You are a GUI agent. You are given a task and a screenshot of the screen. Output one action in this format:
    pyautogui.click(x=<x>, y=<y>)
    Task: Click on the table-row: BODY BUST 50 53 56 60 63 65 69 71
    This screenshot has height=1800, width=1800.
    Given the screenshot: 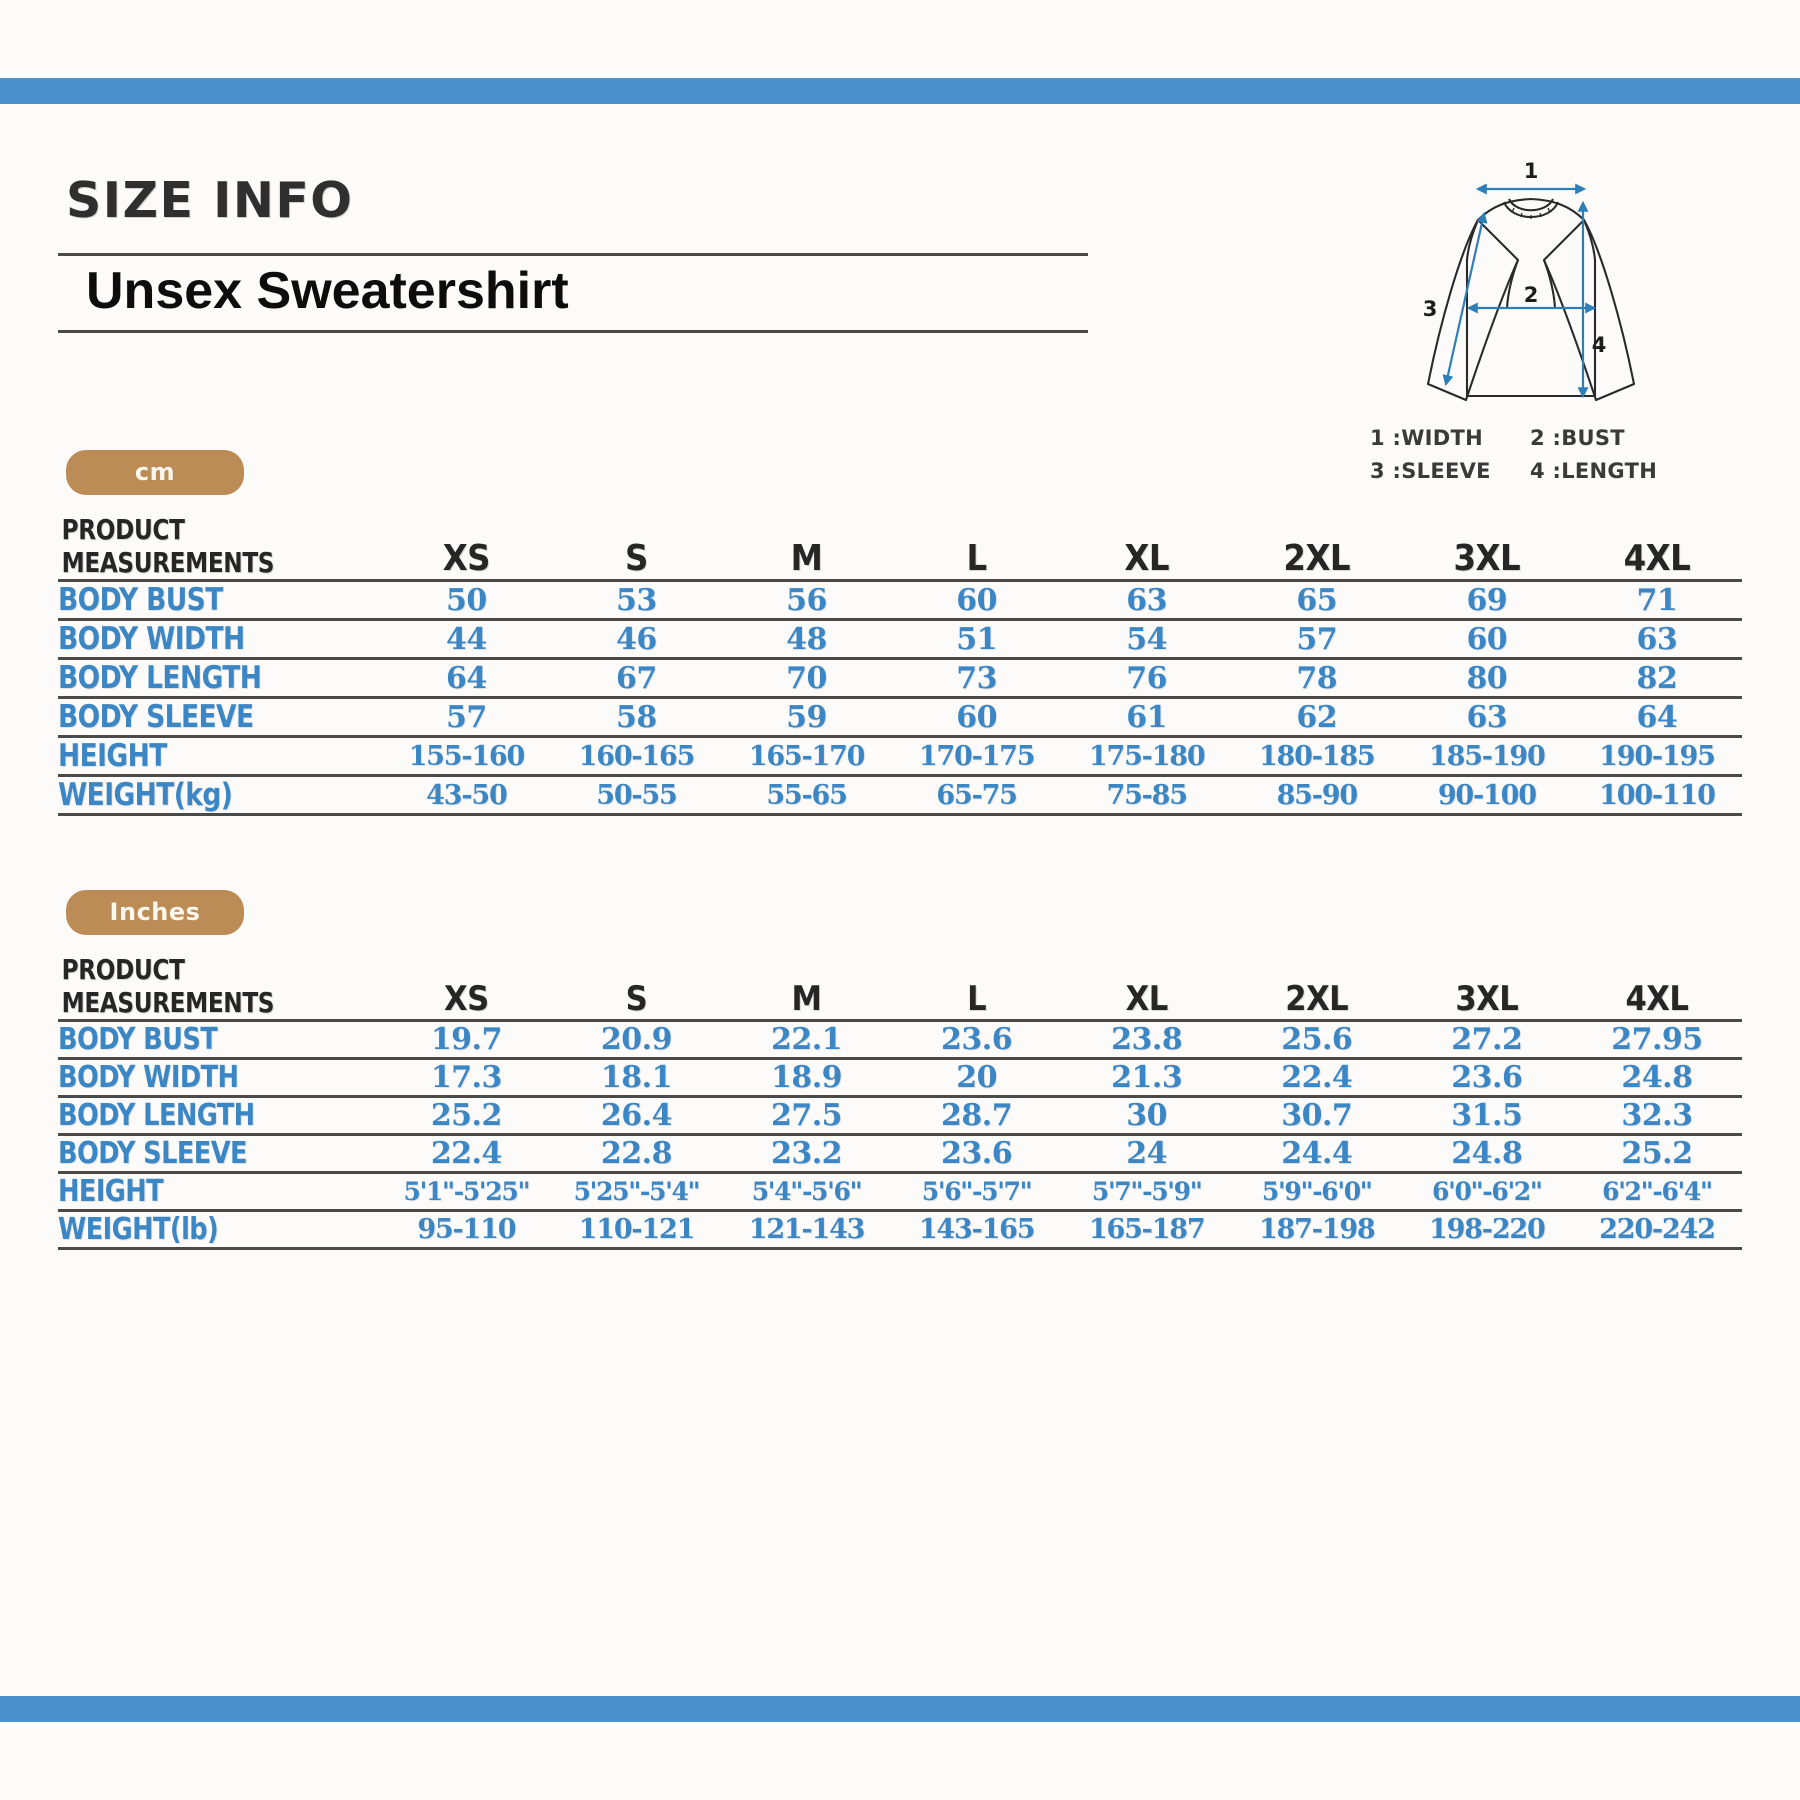 What is the action you would take?
    pyautogui.click(x=900, y=600)
    